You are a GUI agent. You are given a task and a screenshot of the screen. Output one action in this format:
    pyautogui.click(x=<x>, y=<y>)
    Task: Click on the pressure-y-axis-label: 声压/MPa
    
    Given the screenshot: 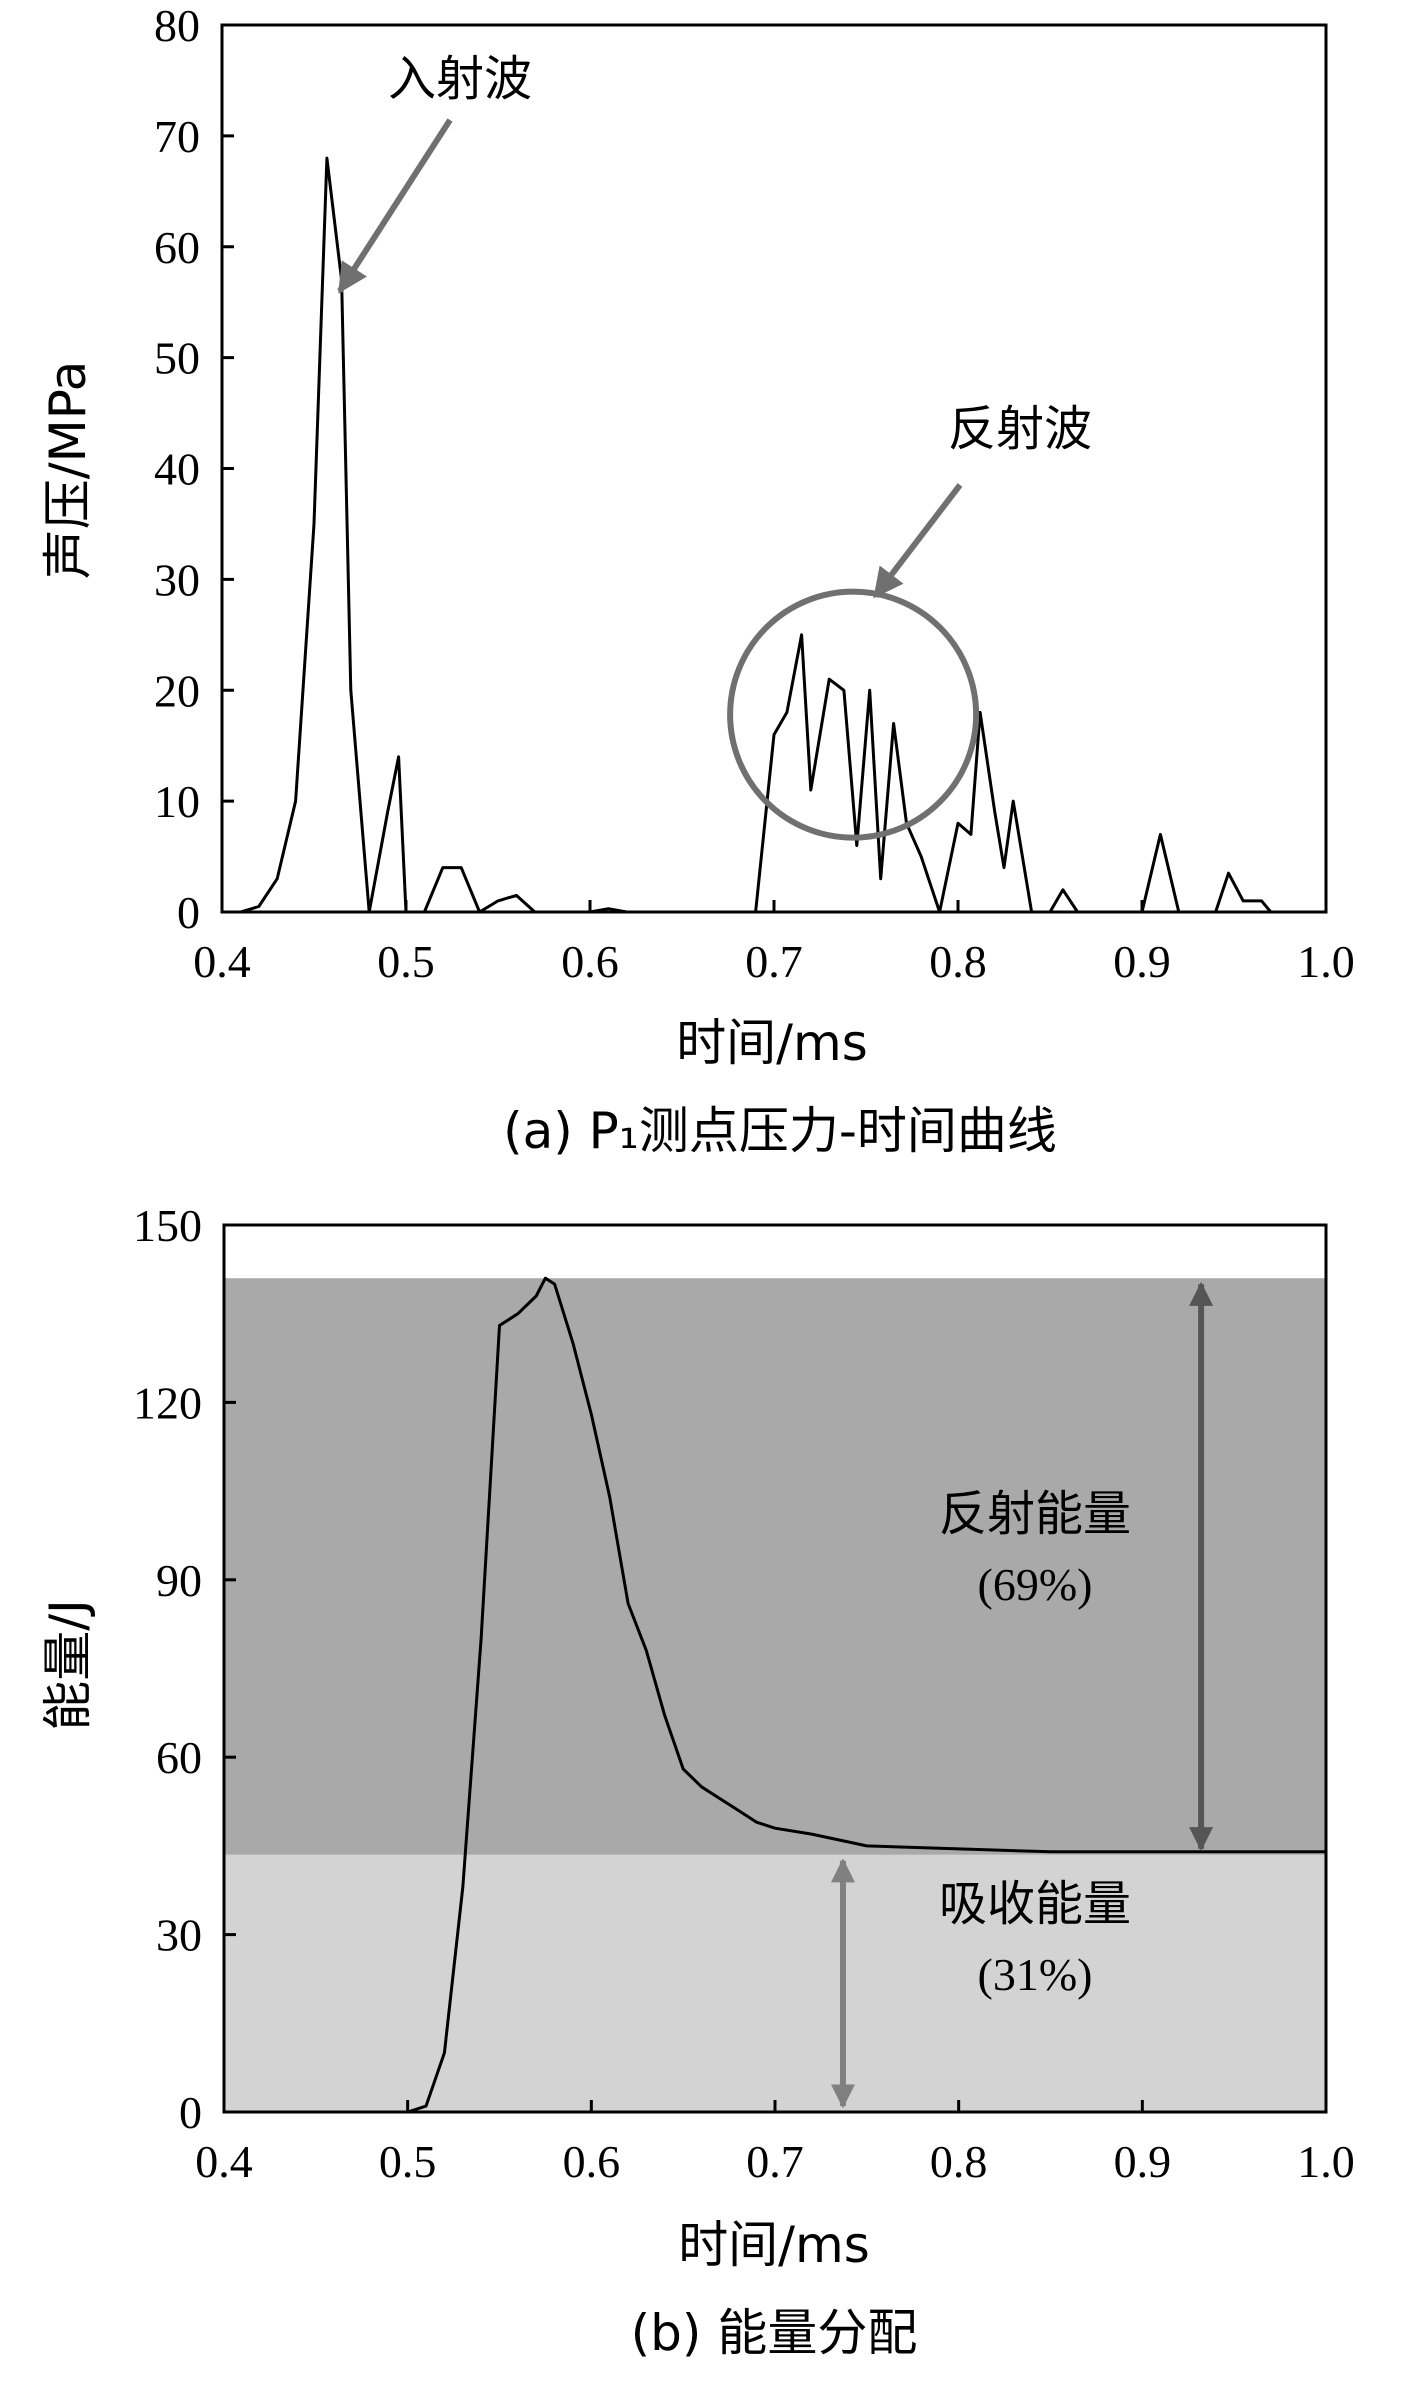 What is the action you would take?
    pyautogui.click(x=68, y=470)
    